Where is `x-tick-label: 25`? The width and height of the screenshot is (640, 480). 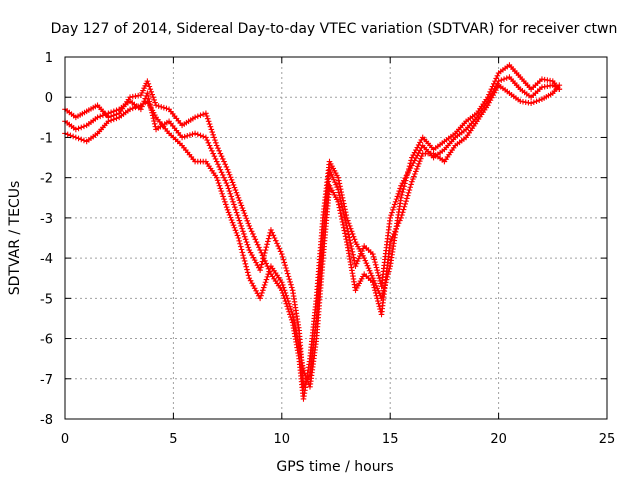
x-tick-label: 25 is located at coordinates (607, 439).